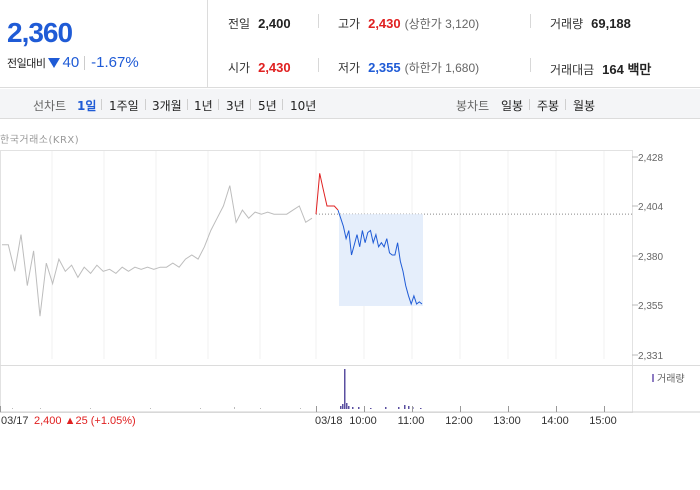  Describe the element at coordinates (411, 421) in the screenshot. I see `time-label: 11:00` at that location.